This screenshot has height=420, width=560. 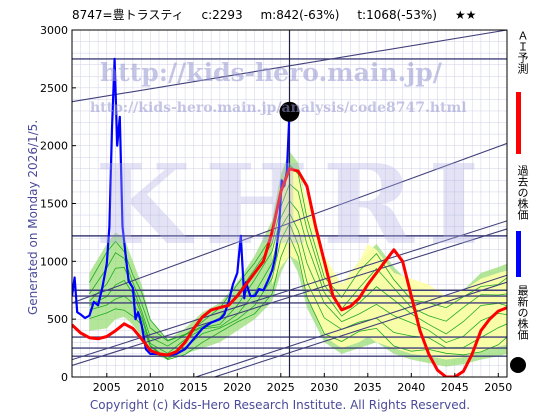 I want to click on legend-past-price: 過去の株価, so click(x=521, y=221).